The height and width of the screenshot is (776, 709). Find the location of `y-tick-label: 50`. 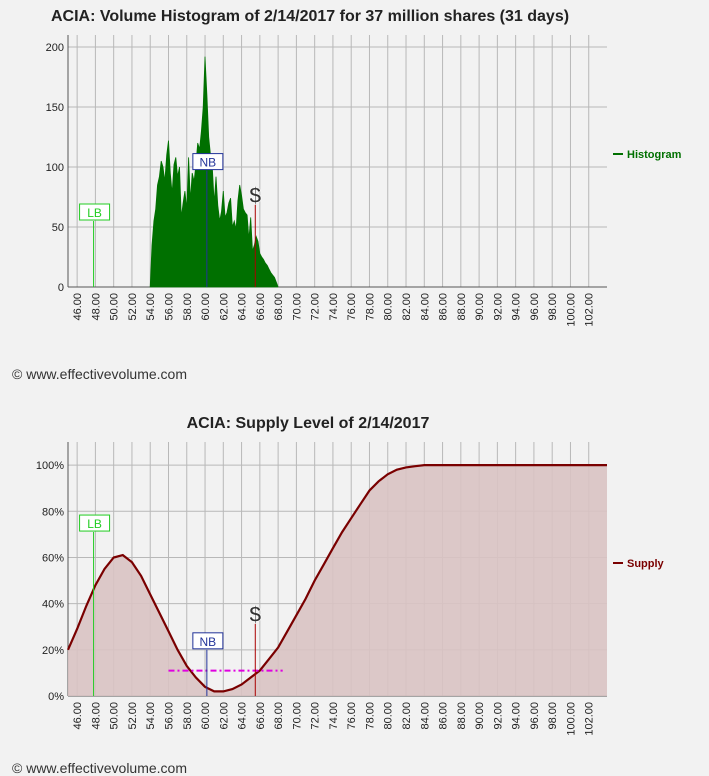

y-tick-label: 50 is located at coordinates (58, 228).